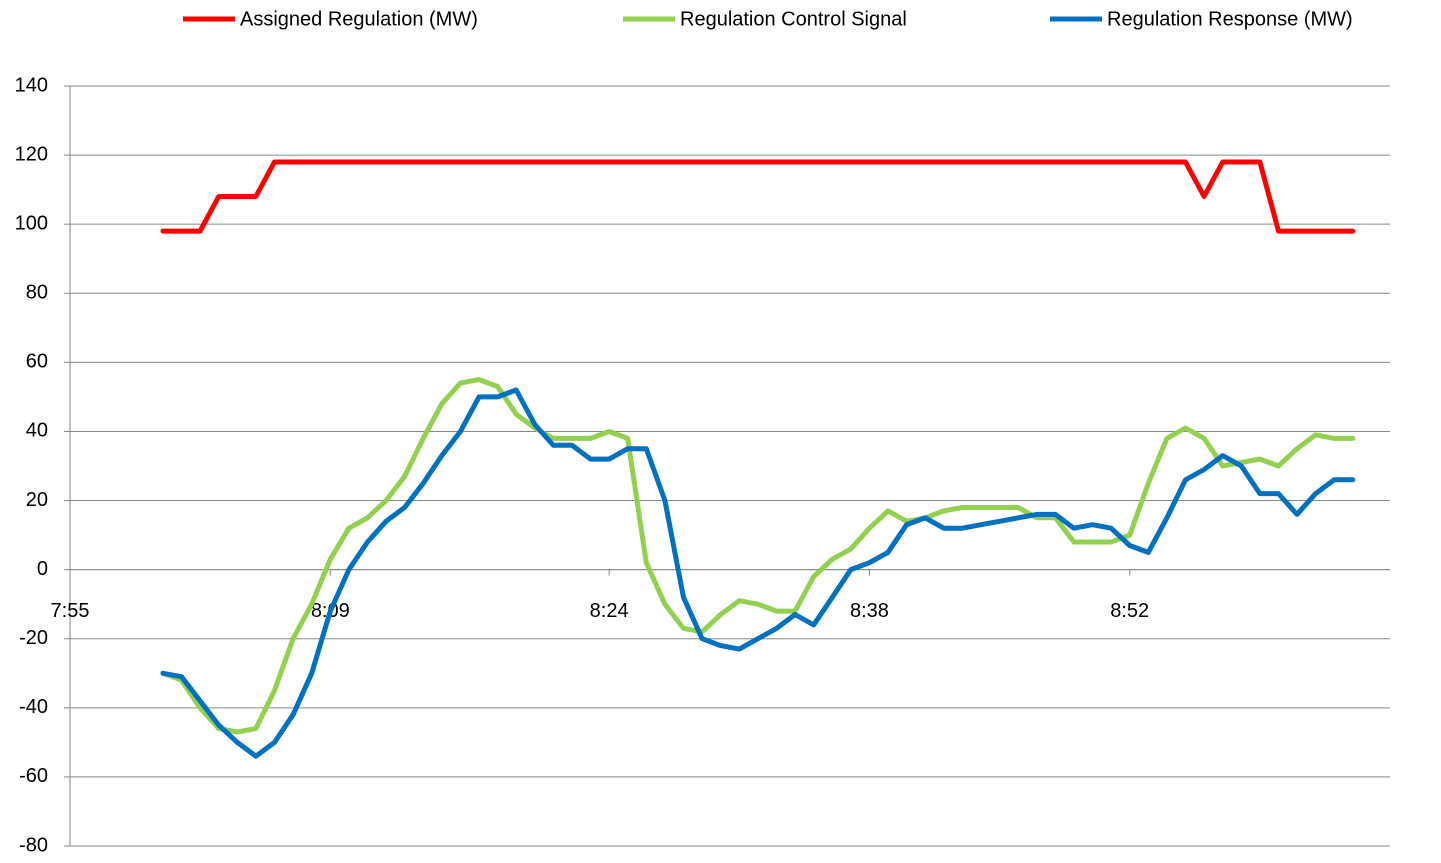 This screenshot has height=863, width=1441. Describe the element at coordinates (42, 569) in the screenshot. I see `y-tick-label: 0` at that location.